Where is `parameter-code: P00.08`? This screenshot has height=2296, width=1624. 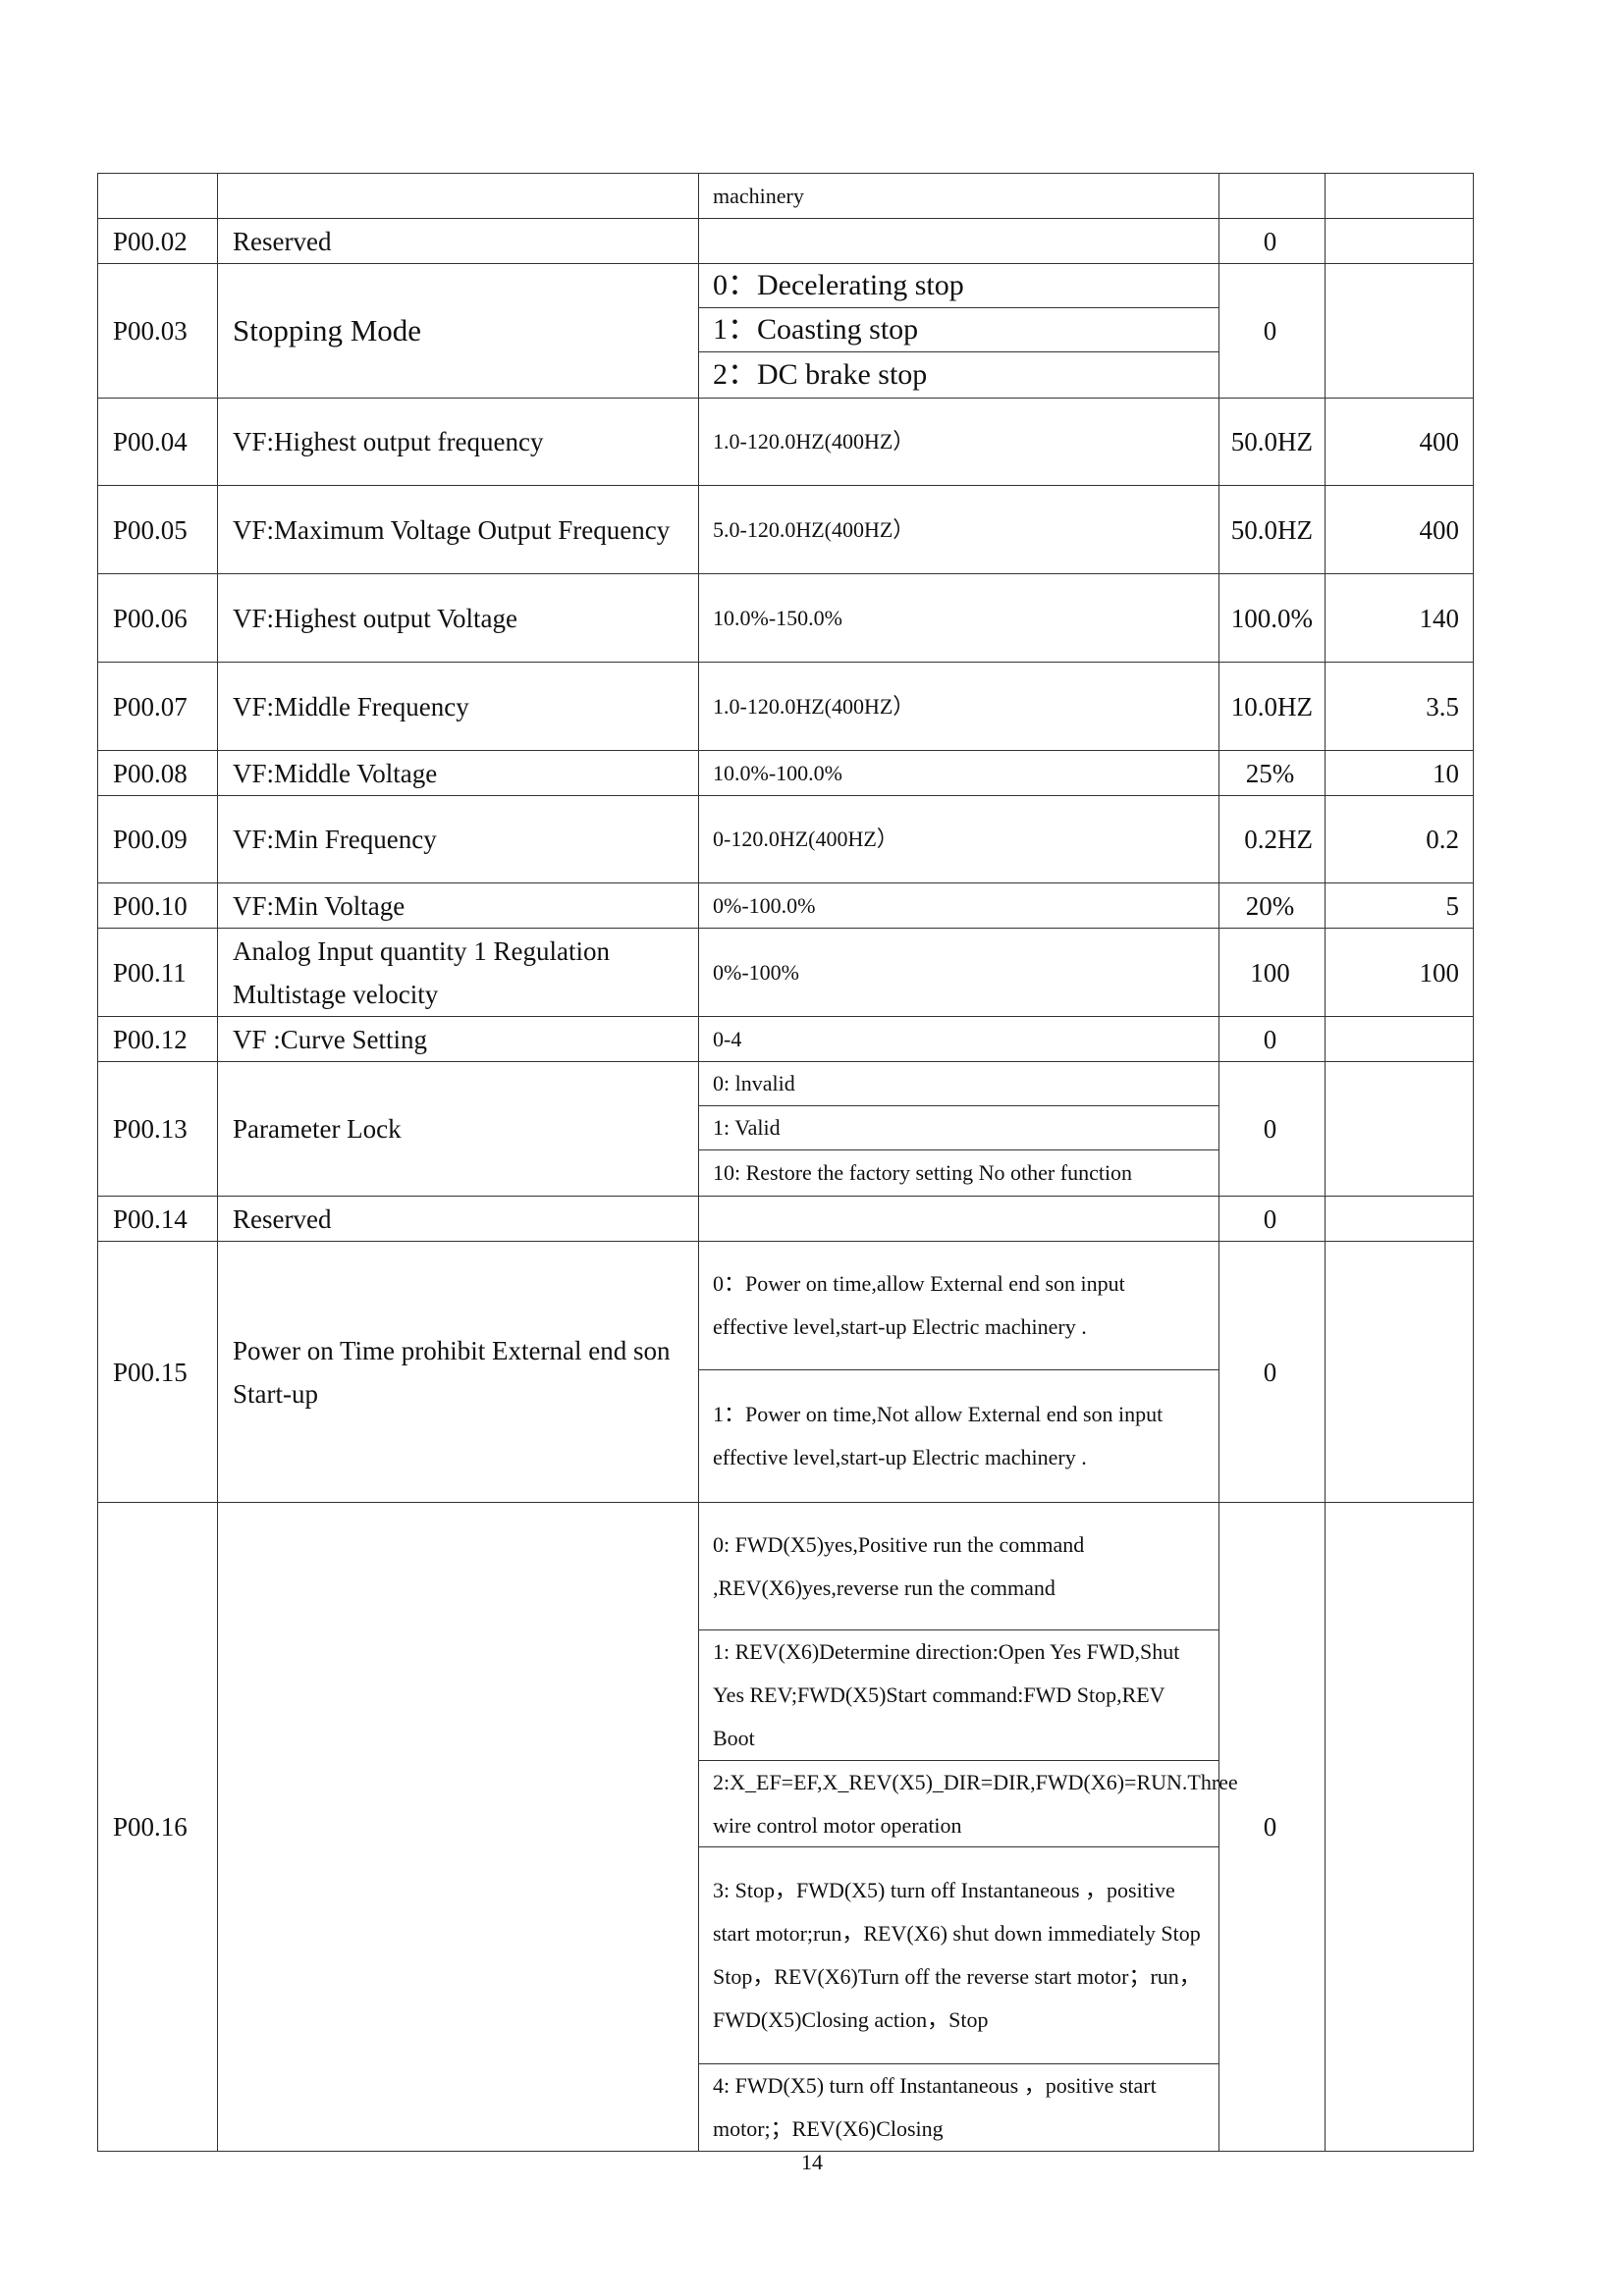 parameter-code: P00.08 is located at coordinates (157, 773).